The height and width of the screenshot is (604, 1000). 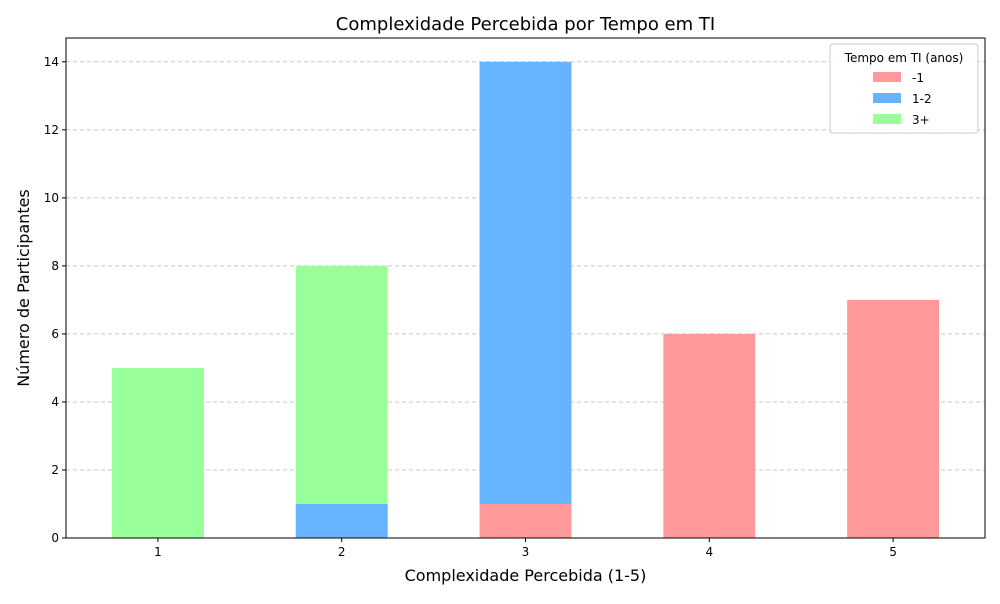 What do you see at coordinates (342, 552) in the screenshot?
I see `x-tick-label: 2` at bounding box center [342, 552].